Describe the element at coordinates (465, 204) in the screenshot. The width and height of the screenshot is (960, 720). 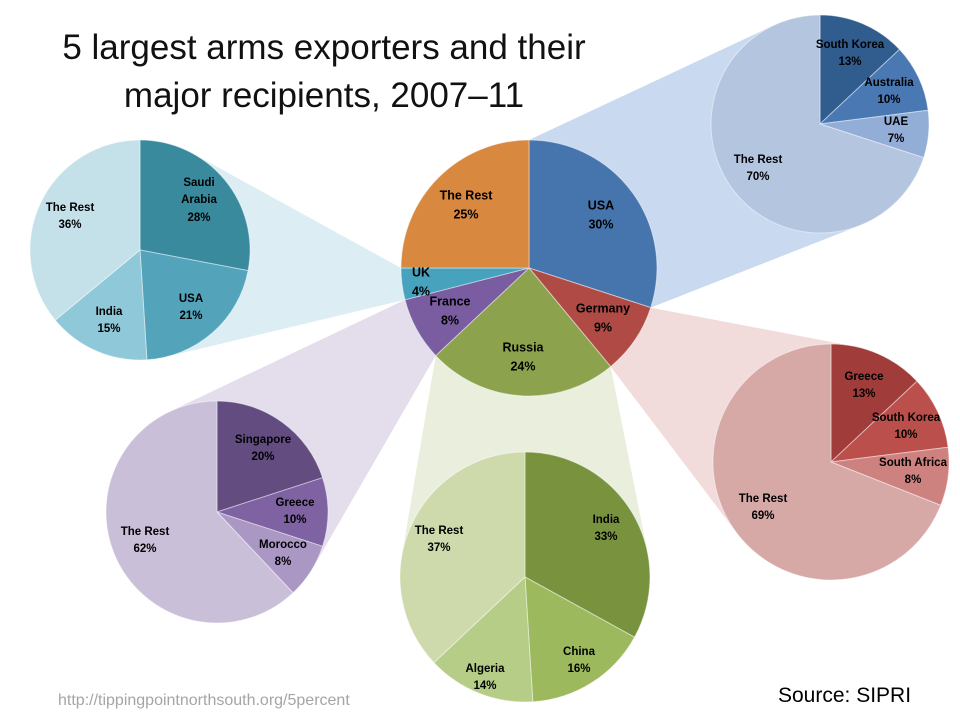
I see `exporters-slice-the-rest` at that location.